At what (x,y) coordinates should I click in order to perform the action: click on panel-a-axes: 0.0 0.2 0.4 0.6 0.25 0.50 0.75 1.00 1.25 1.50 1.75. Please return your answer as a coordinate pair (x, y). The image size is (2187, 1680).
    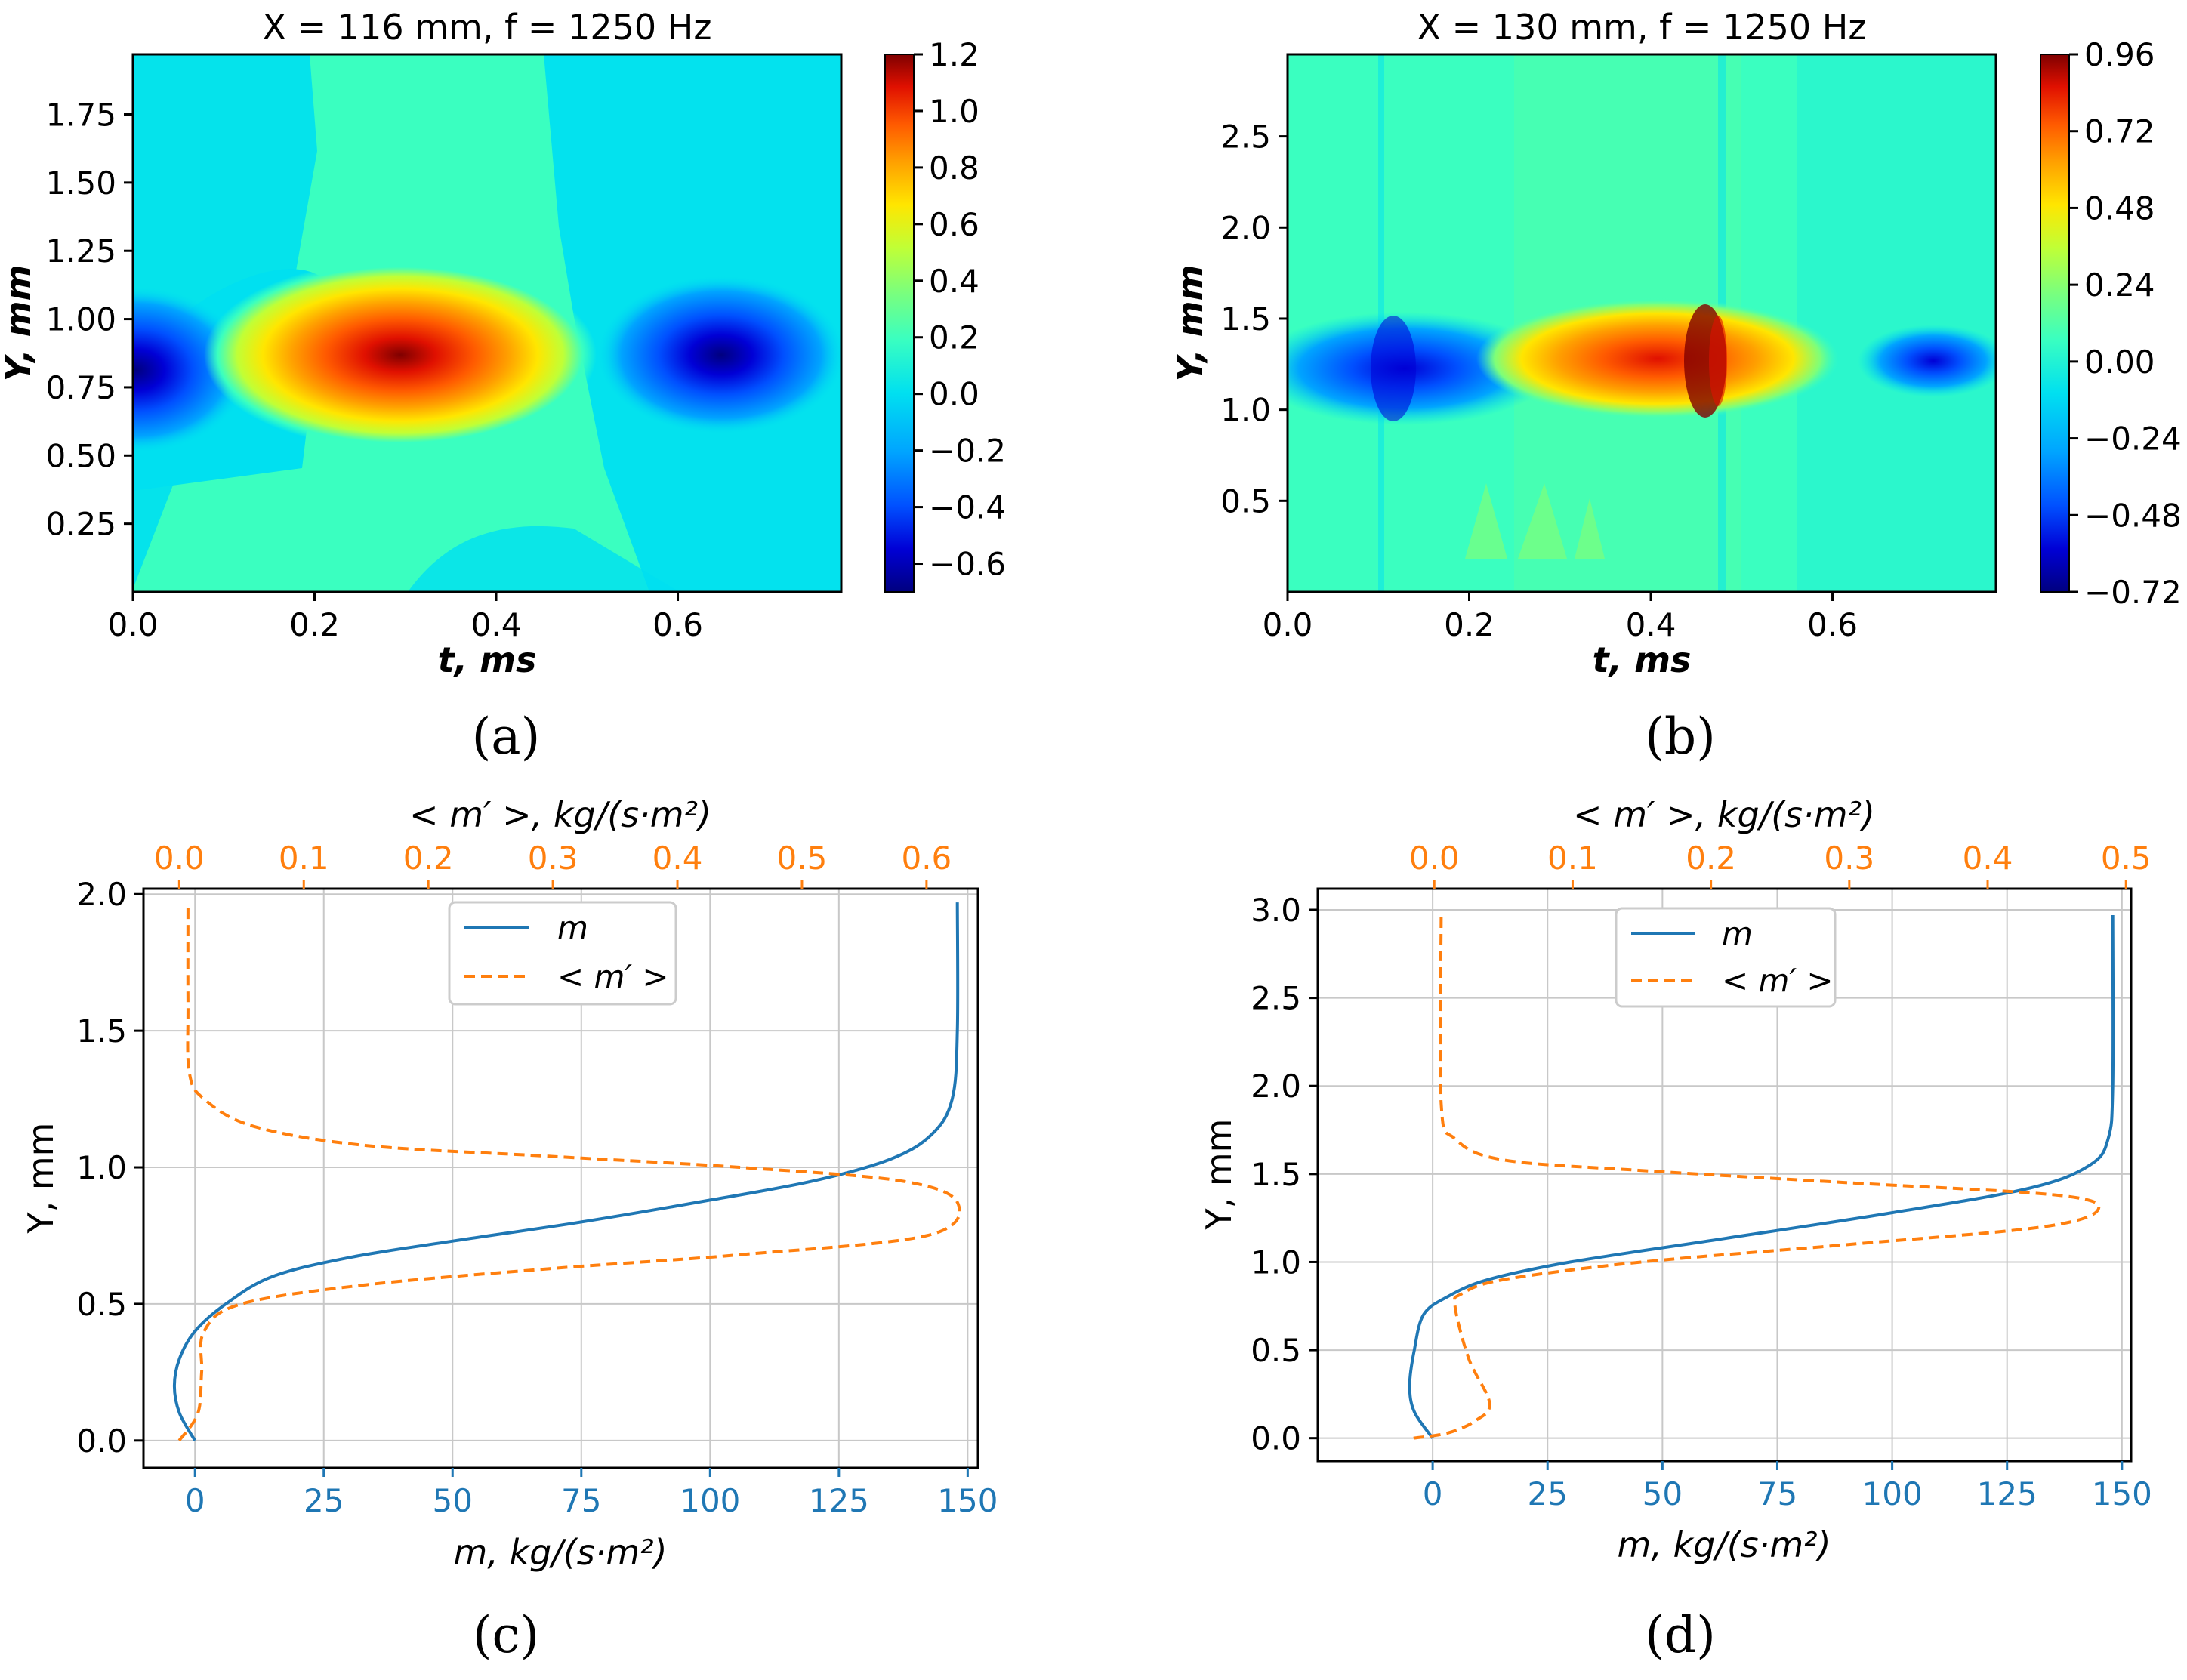
    Looking at the image, I should click on (373, 370).